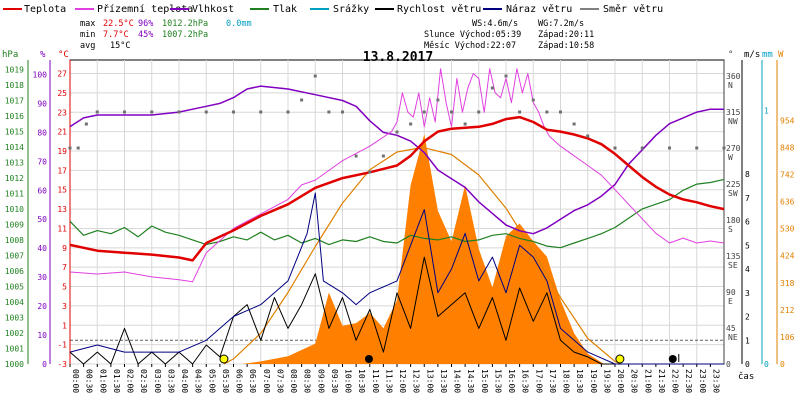 This screenshot has height=400, width=800. Describe the element at coordinates (767, 55) in the screenshot. I see `mm-header: mm` at that location.